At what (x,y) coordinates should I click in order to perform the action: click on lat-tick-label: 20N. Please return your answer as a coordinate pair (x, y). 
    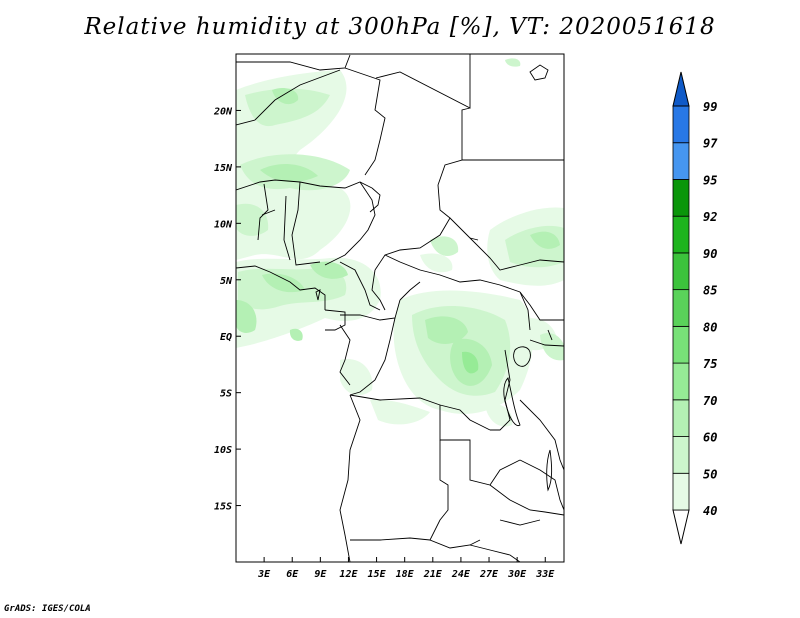
    Looking at the image, I should click on (223, 111).